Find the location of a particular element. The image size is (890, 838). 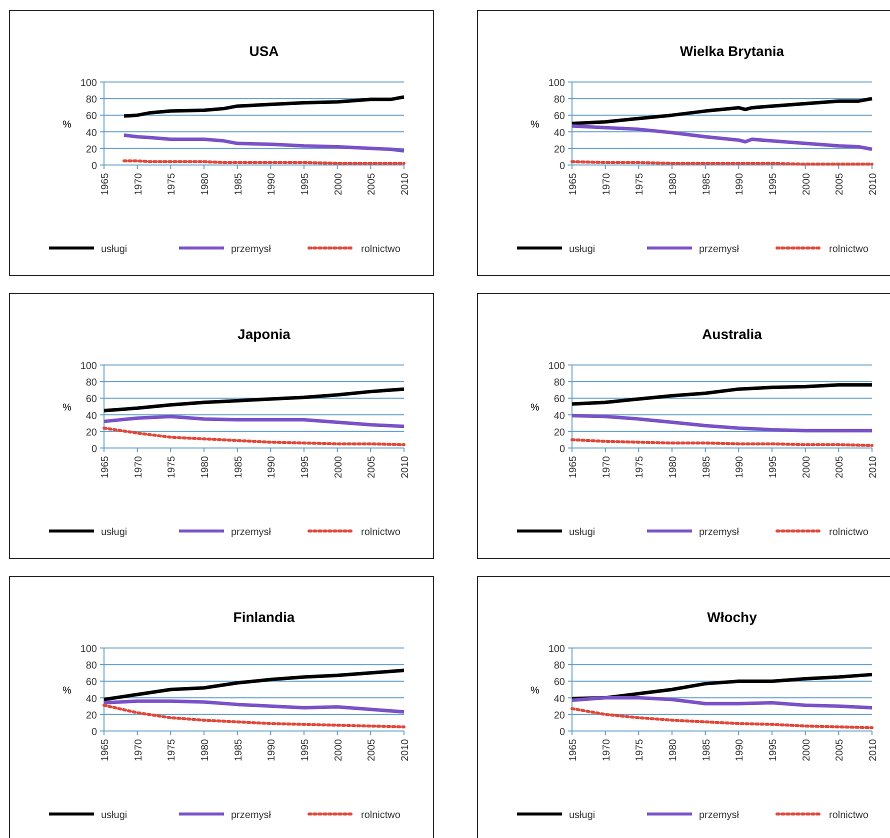

chart-title: Wielka Brytania is located at coordinates (732, 51).